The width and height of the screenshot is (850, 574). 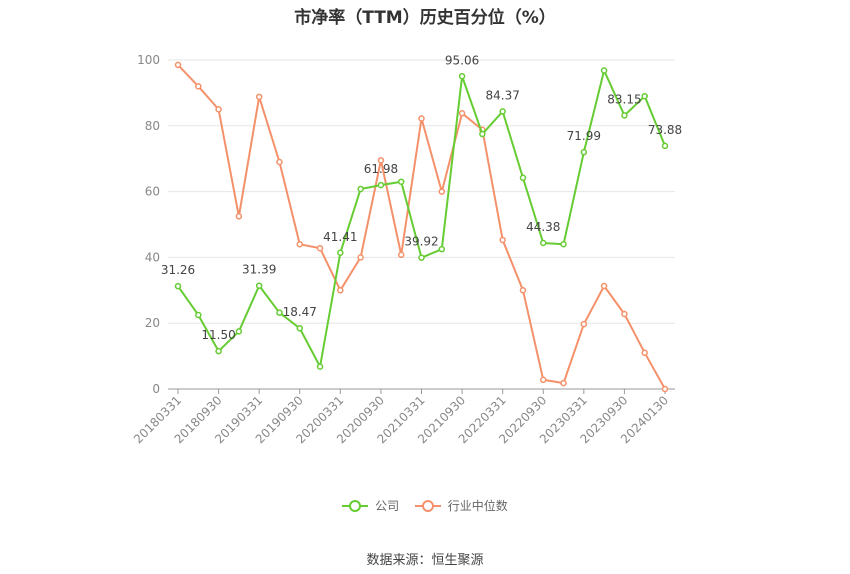 I want to click on legend-label-company: 公司, so click(x=387, y=506).